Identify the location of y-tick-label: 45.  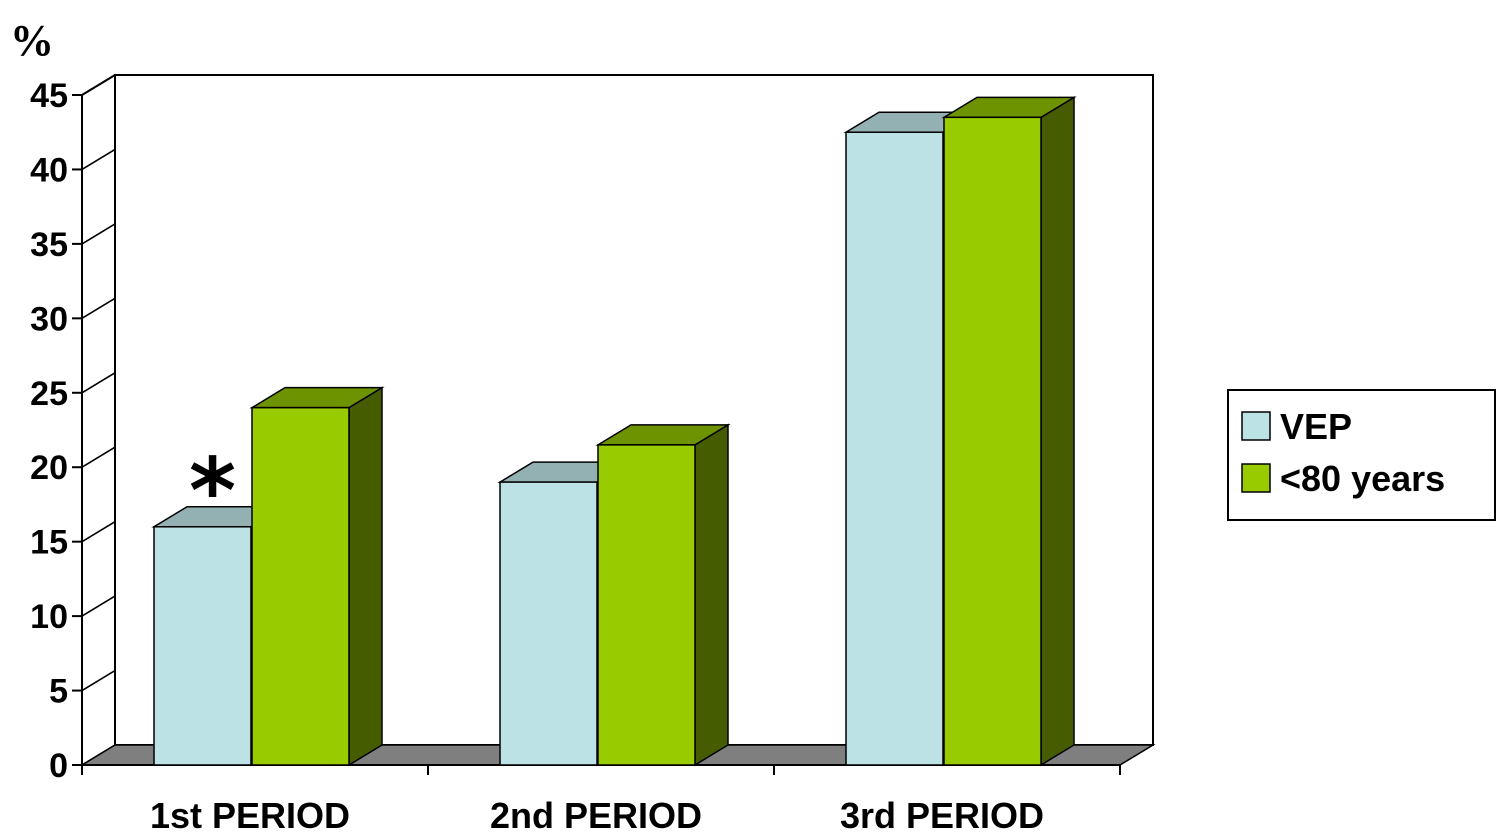
(49, 96).